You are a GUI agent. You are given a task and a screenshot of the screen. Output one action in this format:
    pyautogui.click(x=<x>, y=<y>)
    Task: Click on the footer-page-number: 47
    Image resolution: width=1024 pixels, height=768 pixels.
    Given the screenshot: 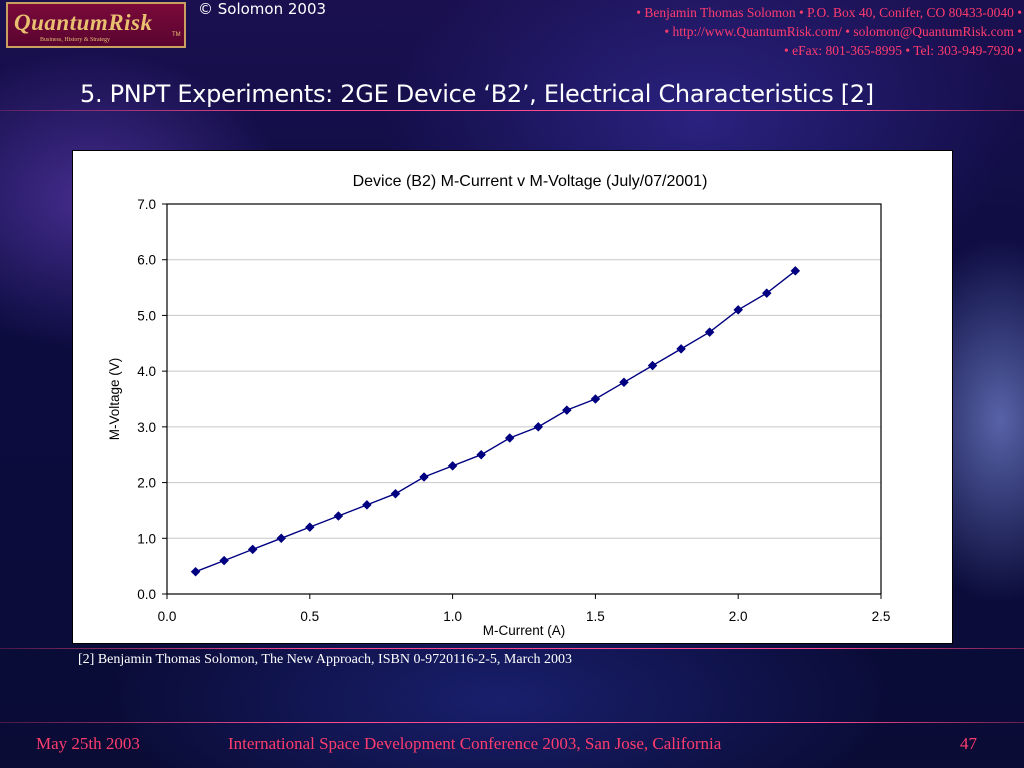 What is the action you would take?
    pyautogui.click(x=968, y=743)
    